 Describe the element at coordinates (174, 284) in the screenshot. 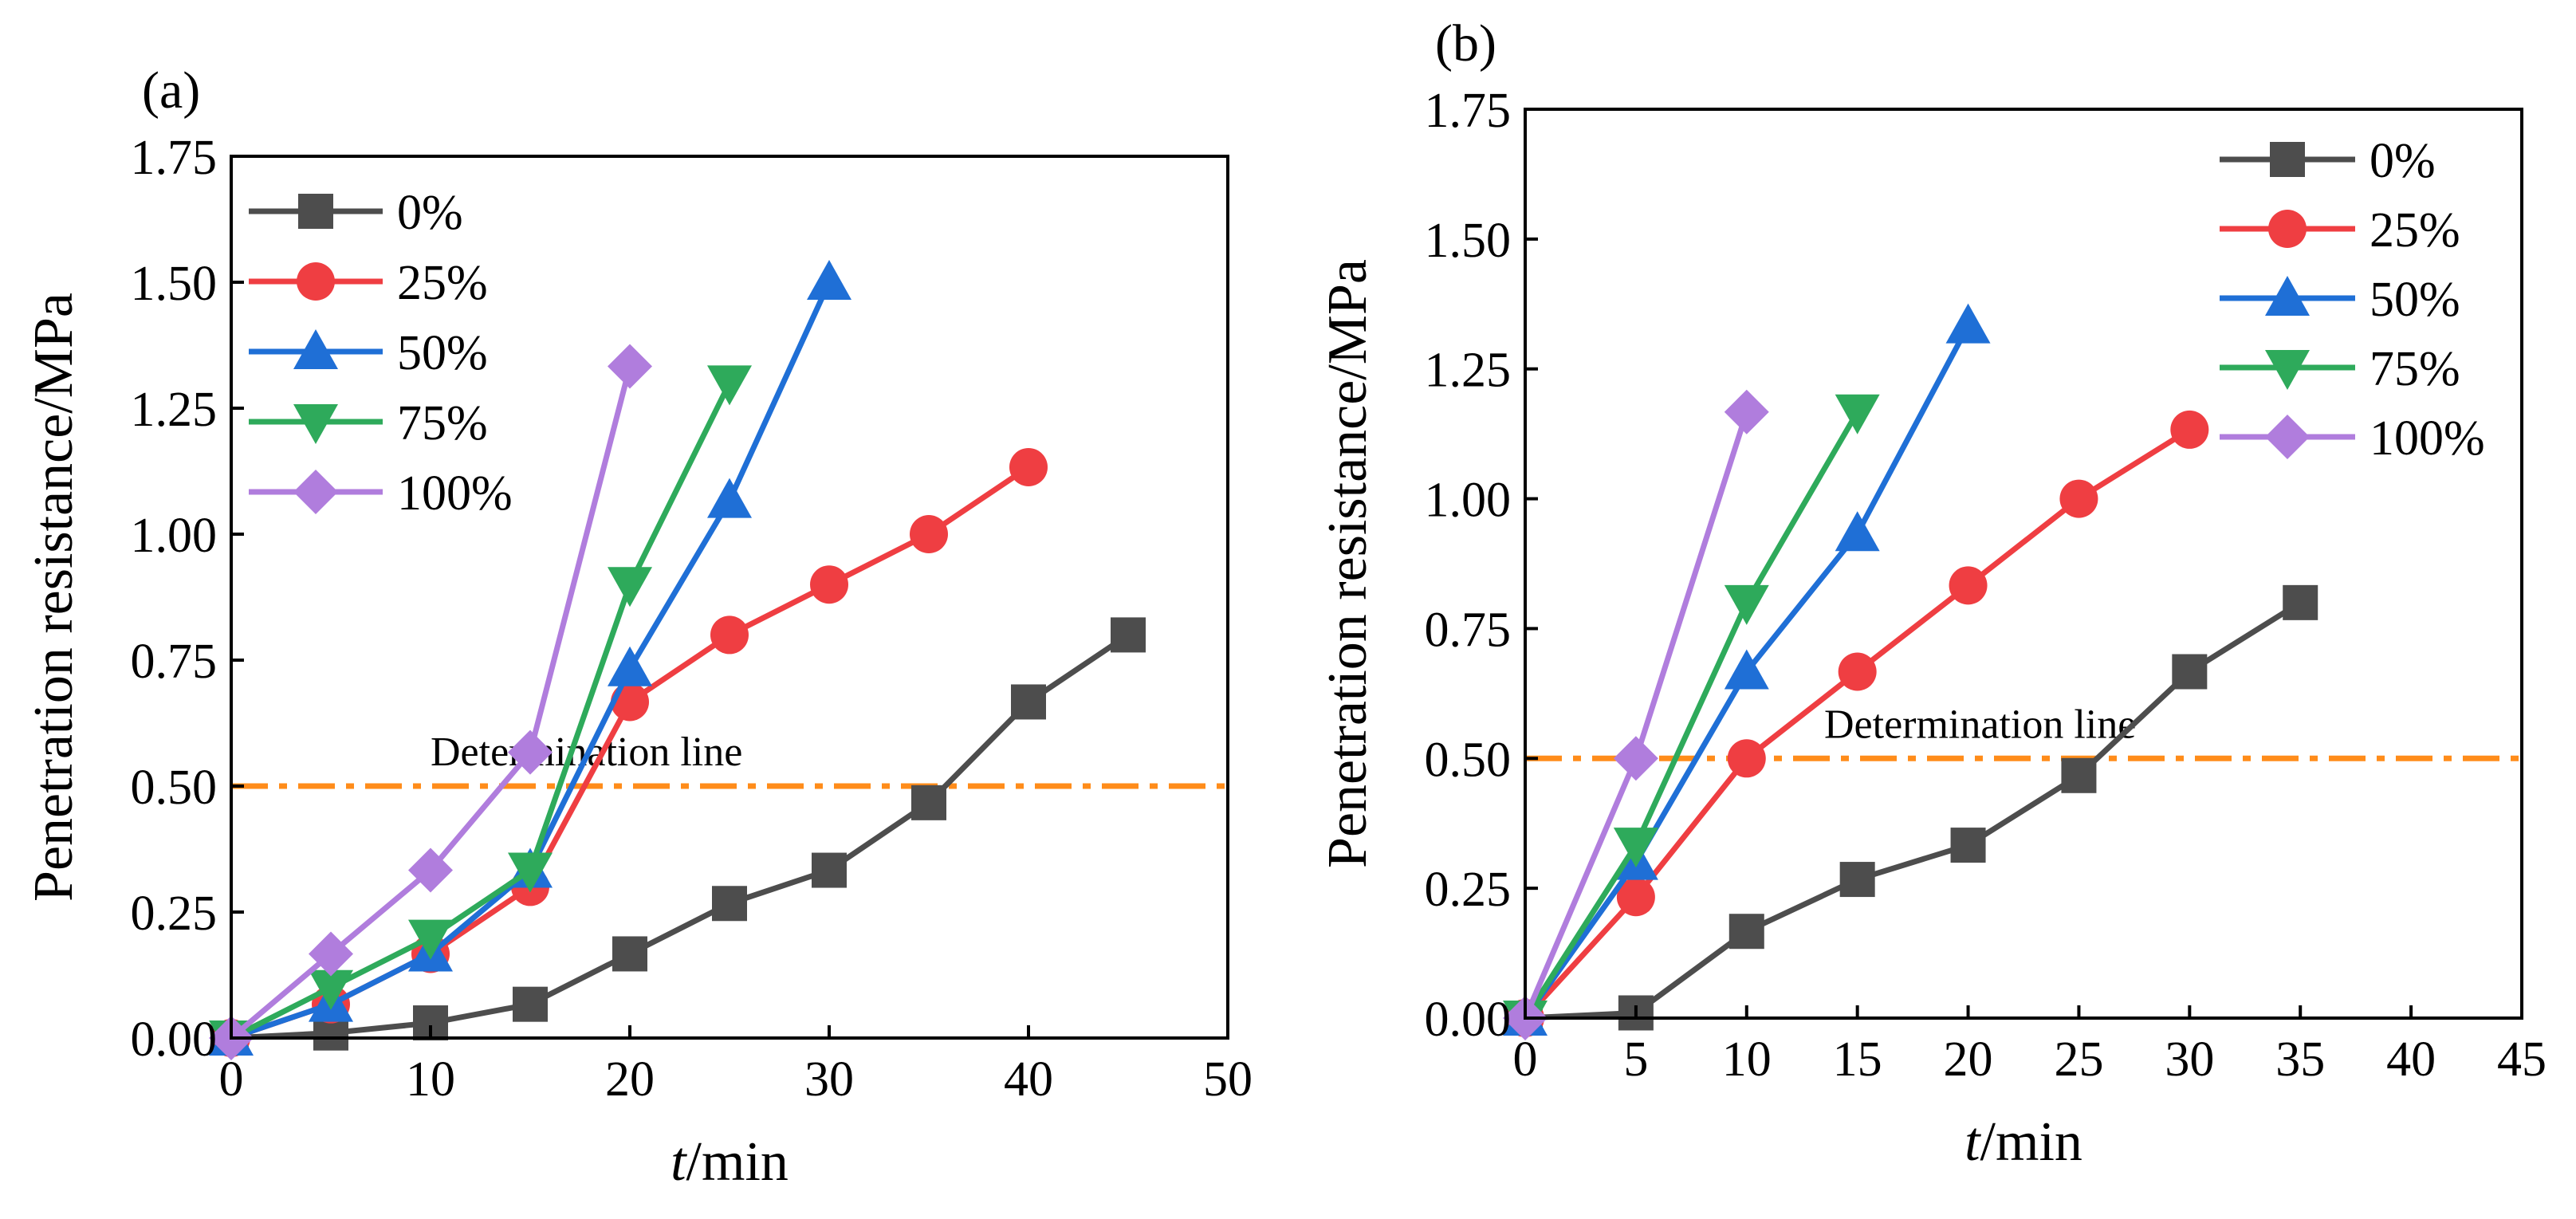

I see `a-y-tick-label: 1.50` at that location.